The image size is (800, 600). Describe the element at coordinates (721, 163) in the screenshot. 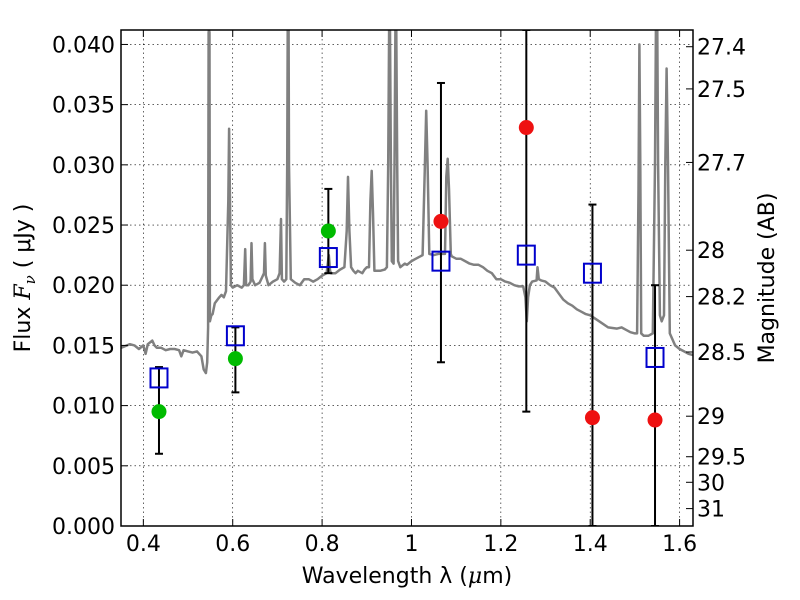

I see `mag-tick-label: 27.7` at that location.